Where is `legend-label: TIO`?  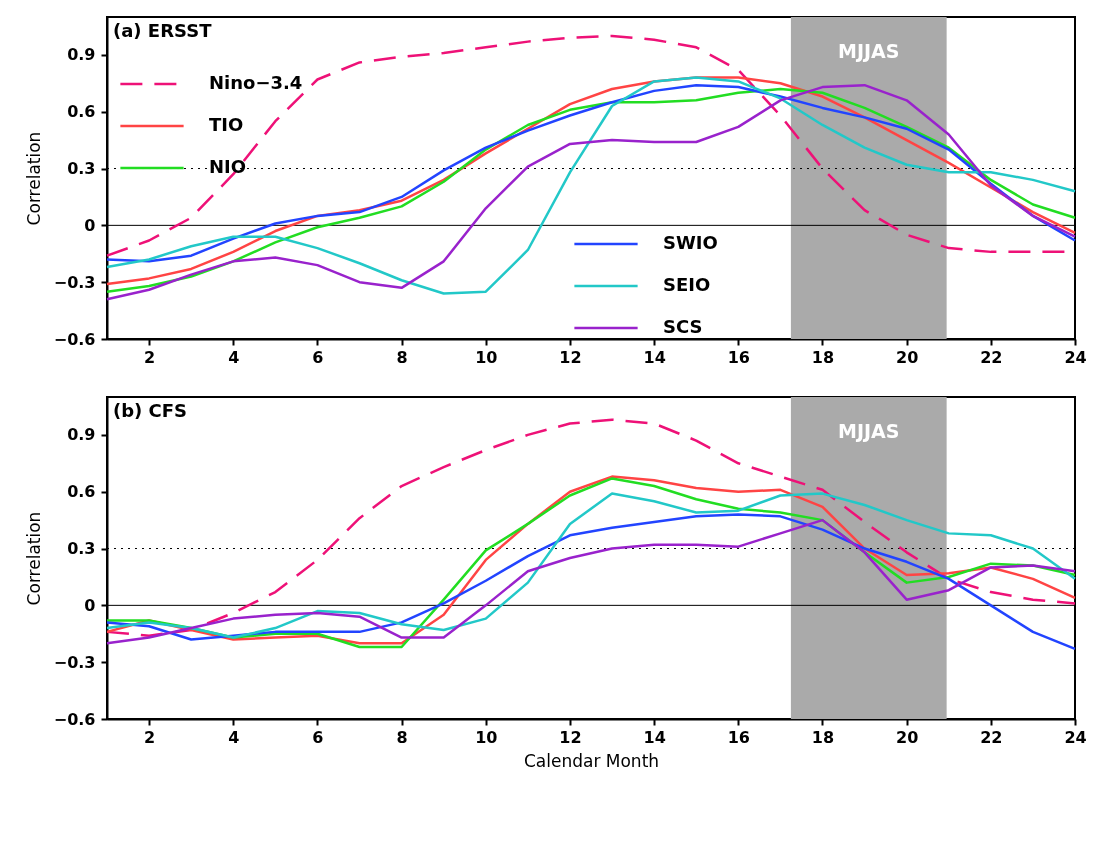
legend-label: TIO is located at coordinates (226, 124).